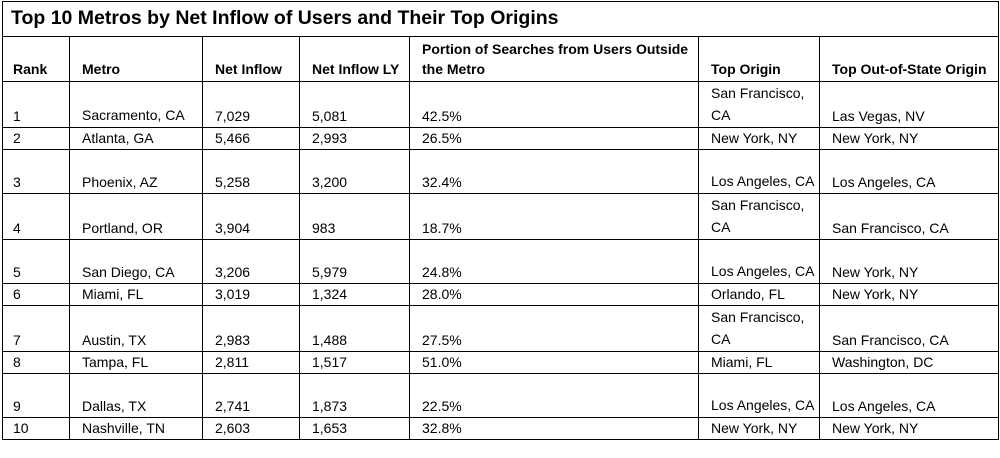  What do you see at coordinates (136, 261) in the screenshot?
I see `cell-metro: San Diego, CA` at bounding box center [136, 261].